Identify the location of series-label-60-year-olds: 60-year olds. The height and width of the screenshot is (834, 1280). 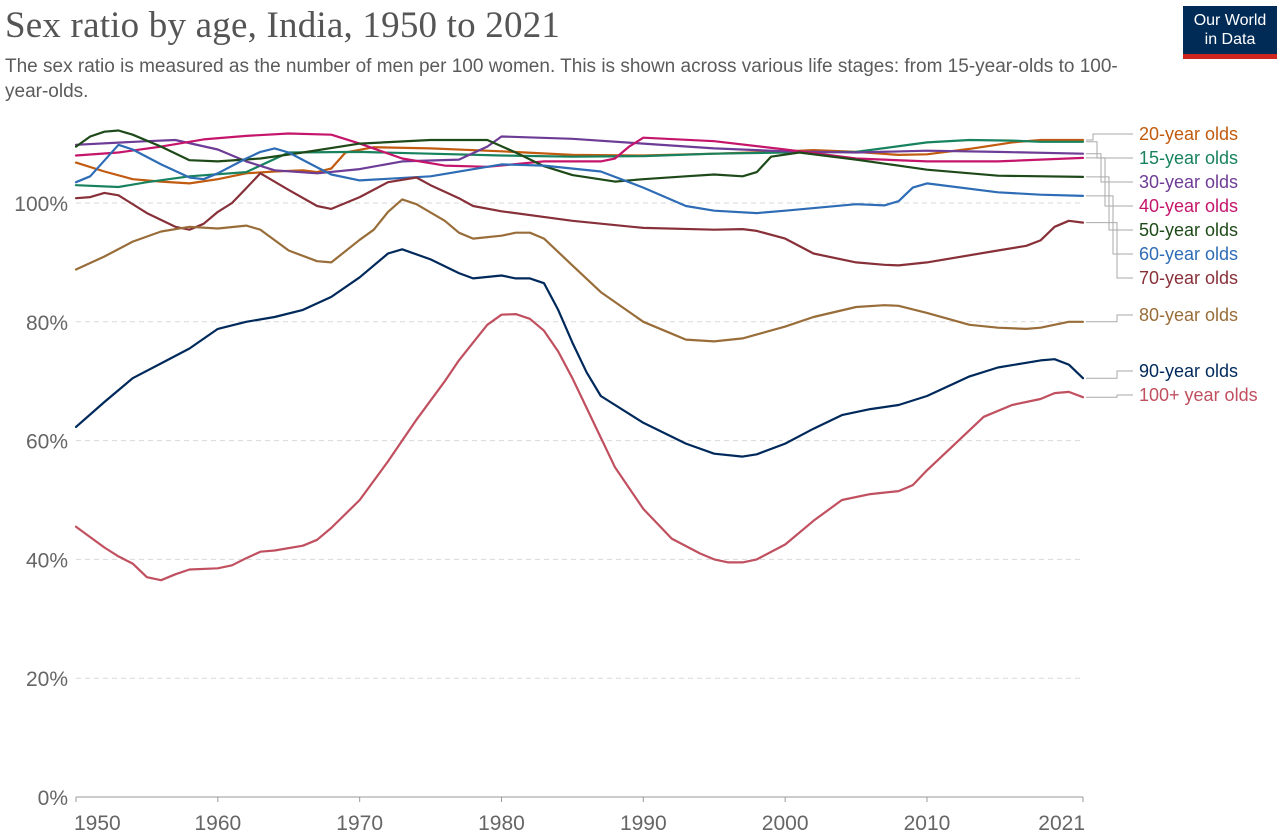
(1188, 254).